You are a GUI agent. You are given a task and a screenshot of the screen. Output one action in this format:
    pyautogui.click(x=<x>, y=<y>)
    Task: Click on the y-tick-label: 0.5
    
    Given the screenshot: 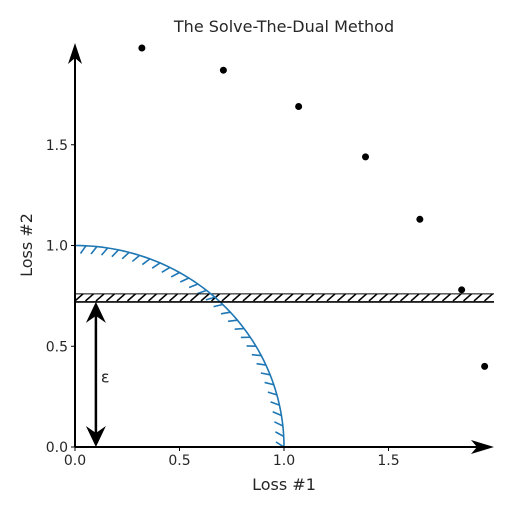 What is the action you would take?
    pyautogui.click(x=57, y=347)
    